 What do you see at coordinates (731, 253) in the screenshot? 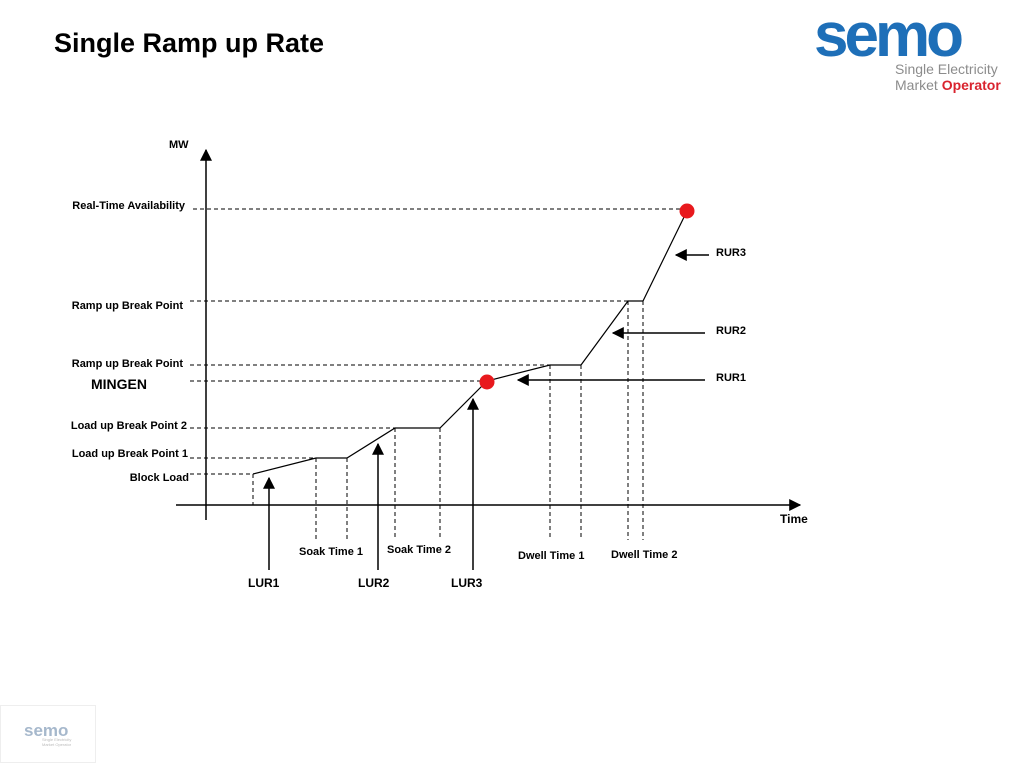
I see `rate-label-rur3: RUR3` at bounding box center [731, 253].